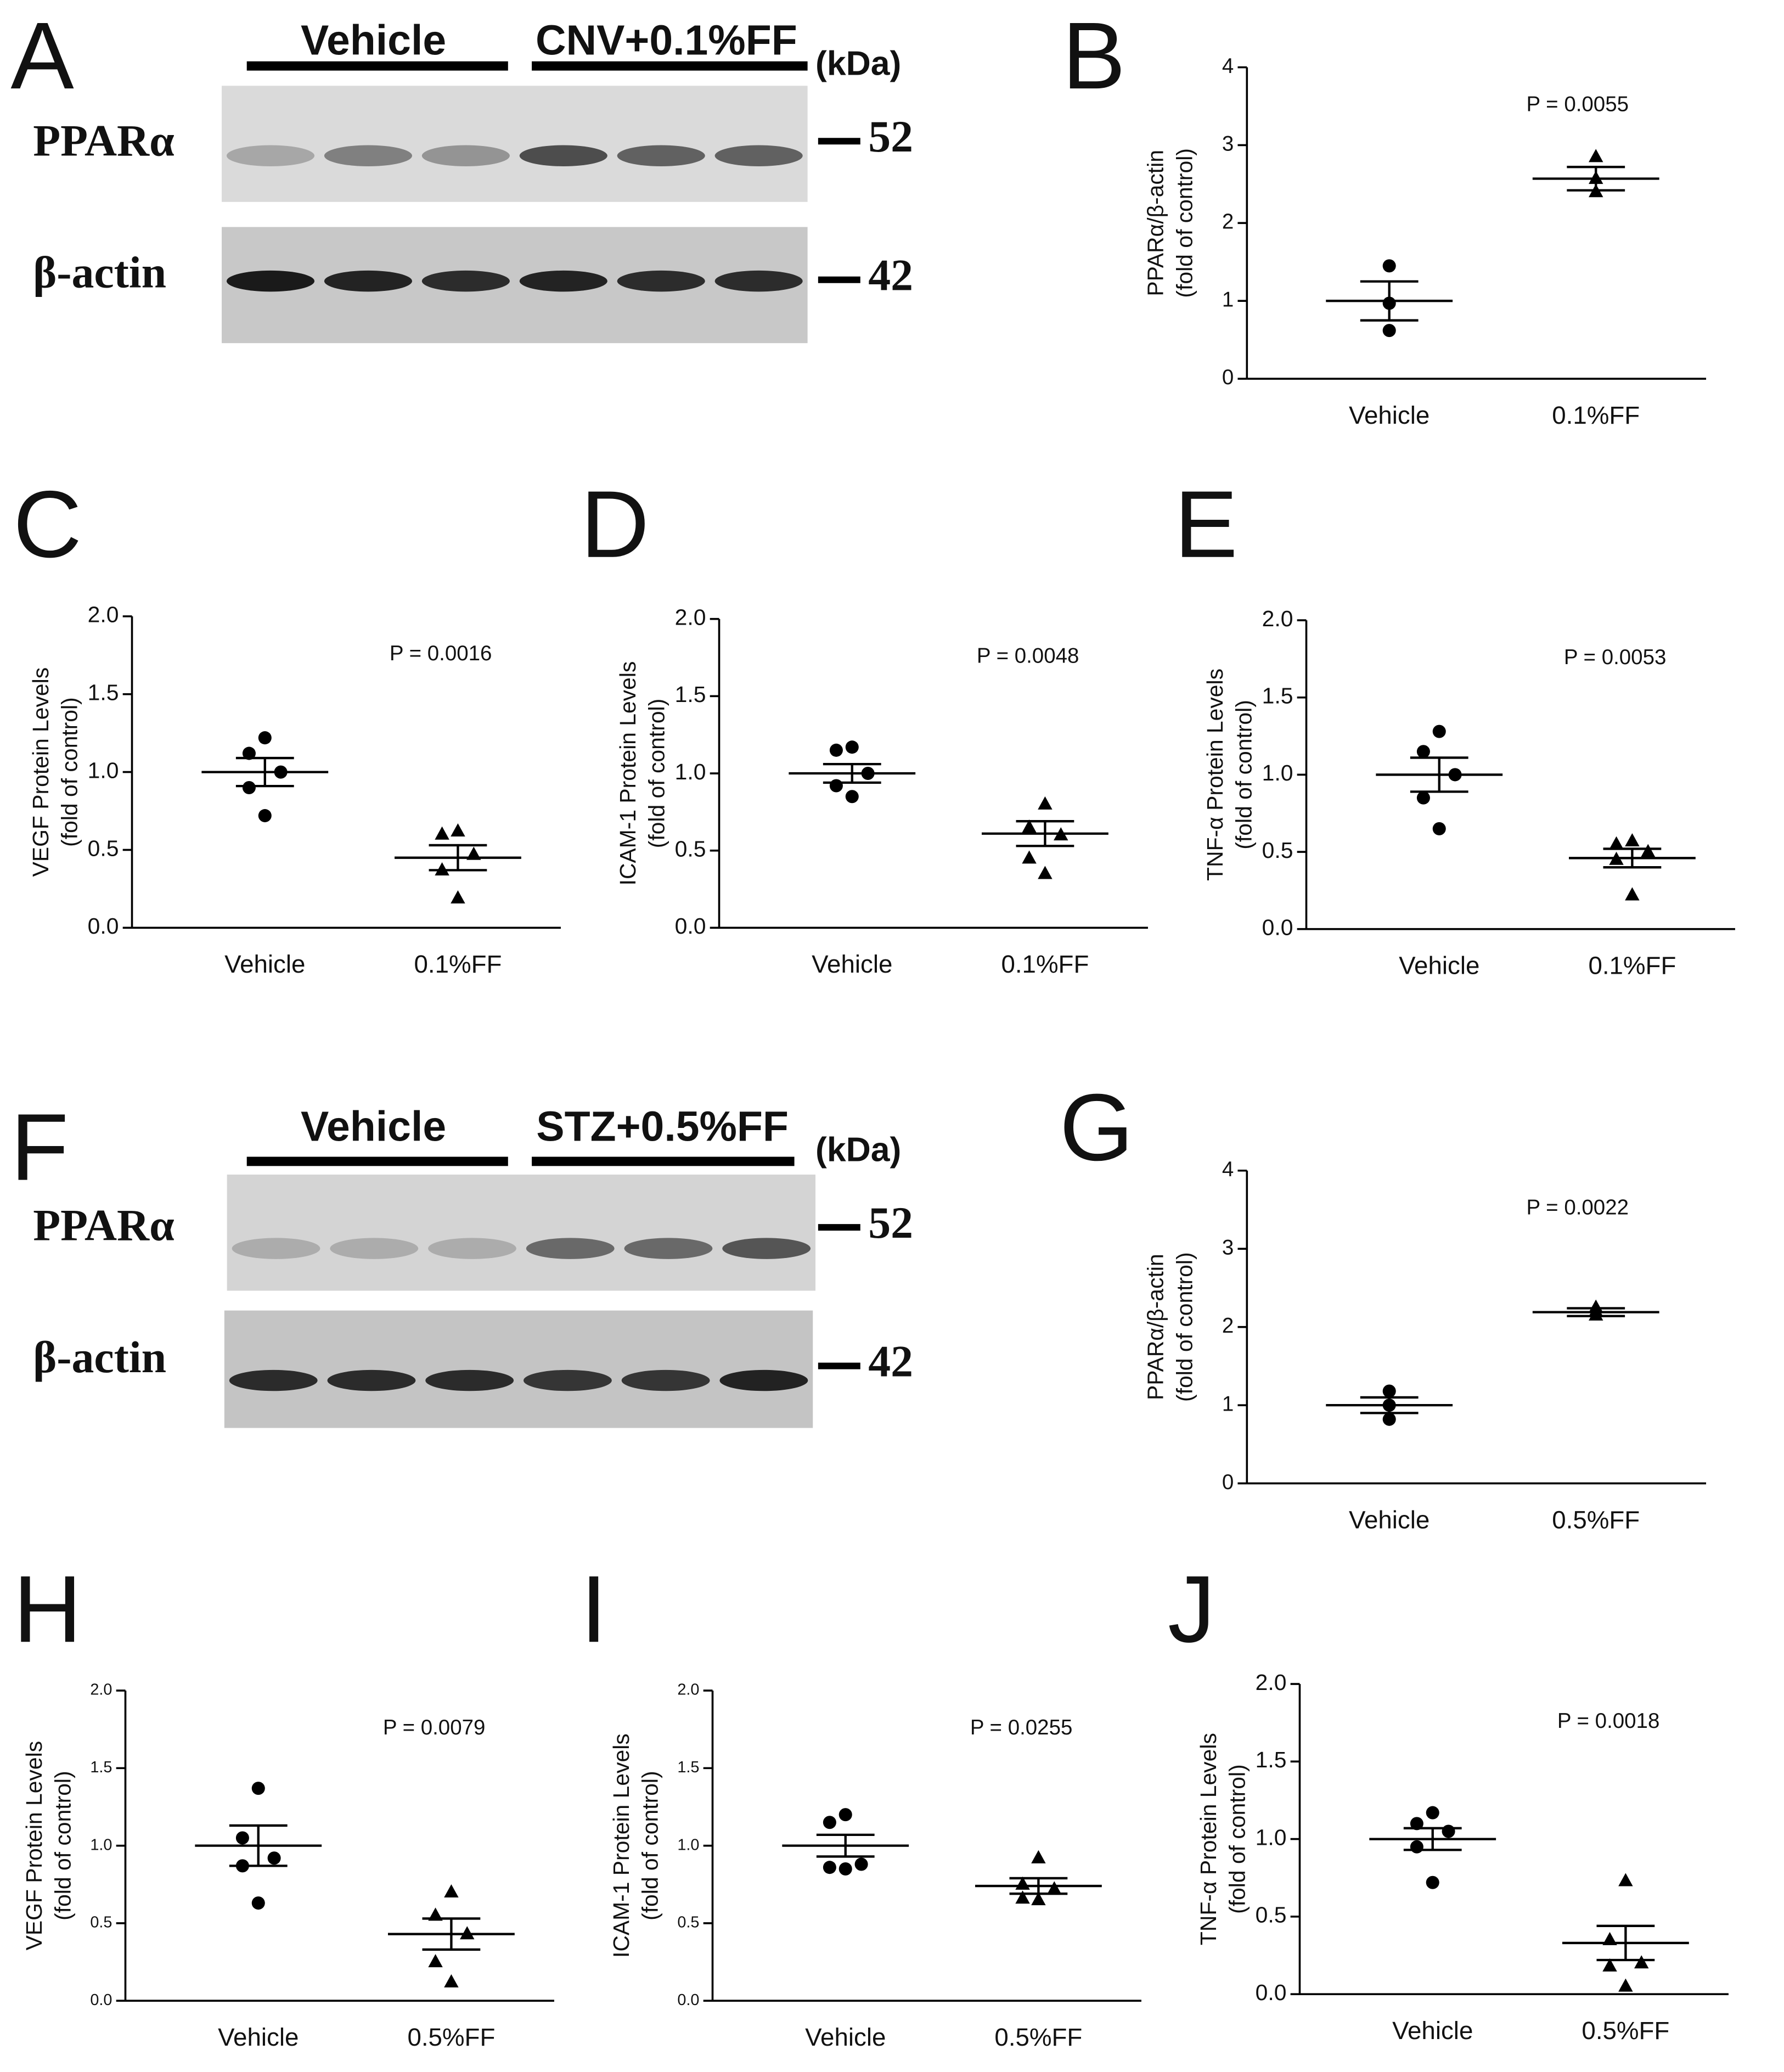 The height and width of the screenshot is (2072, 1784). I want to click on p-value: P = 0.0016, so click(441, 653).